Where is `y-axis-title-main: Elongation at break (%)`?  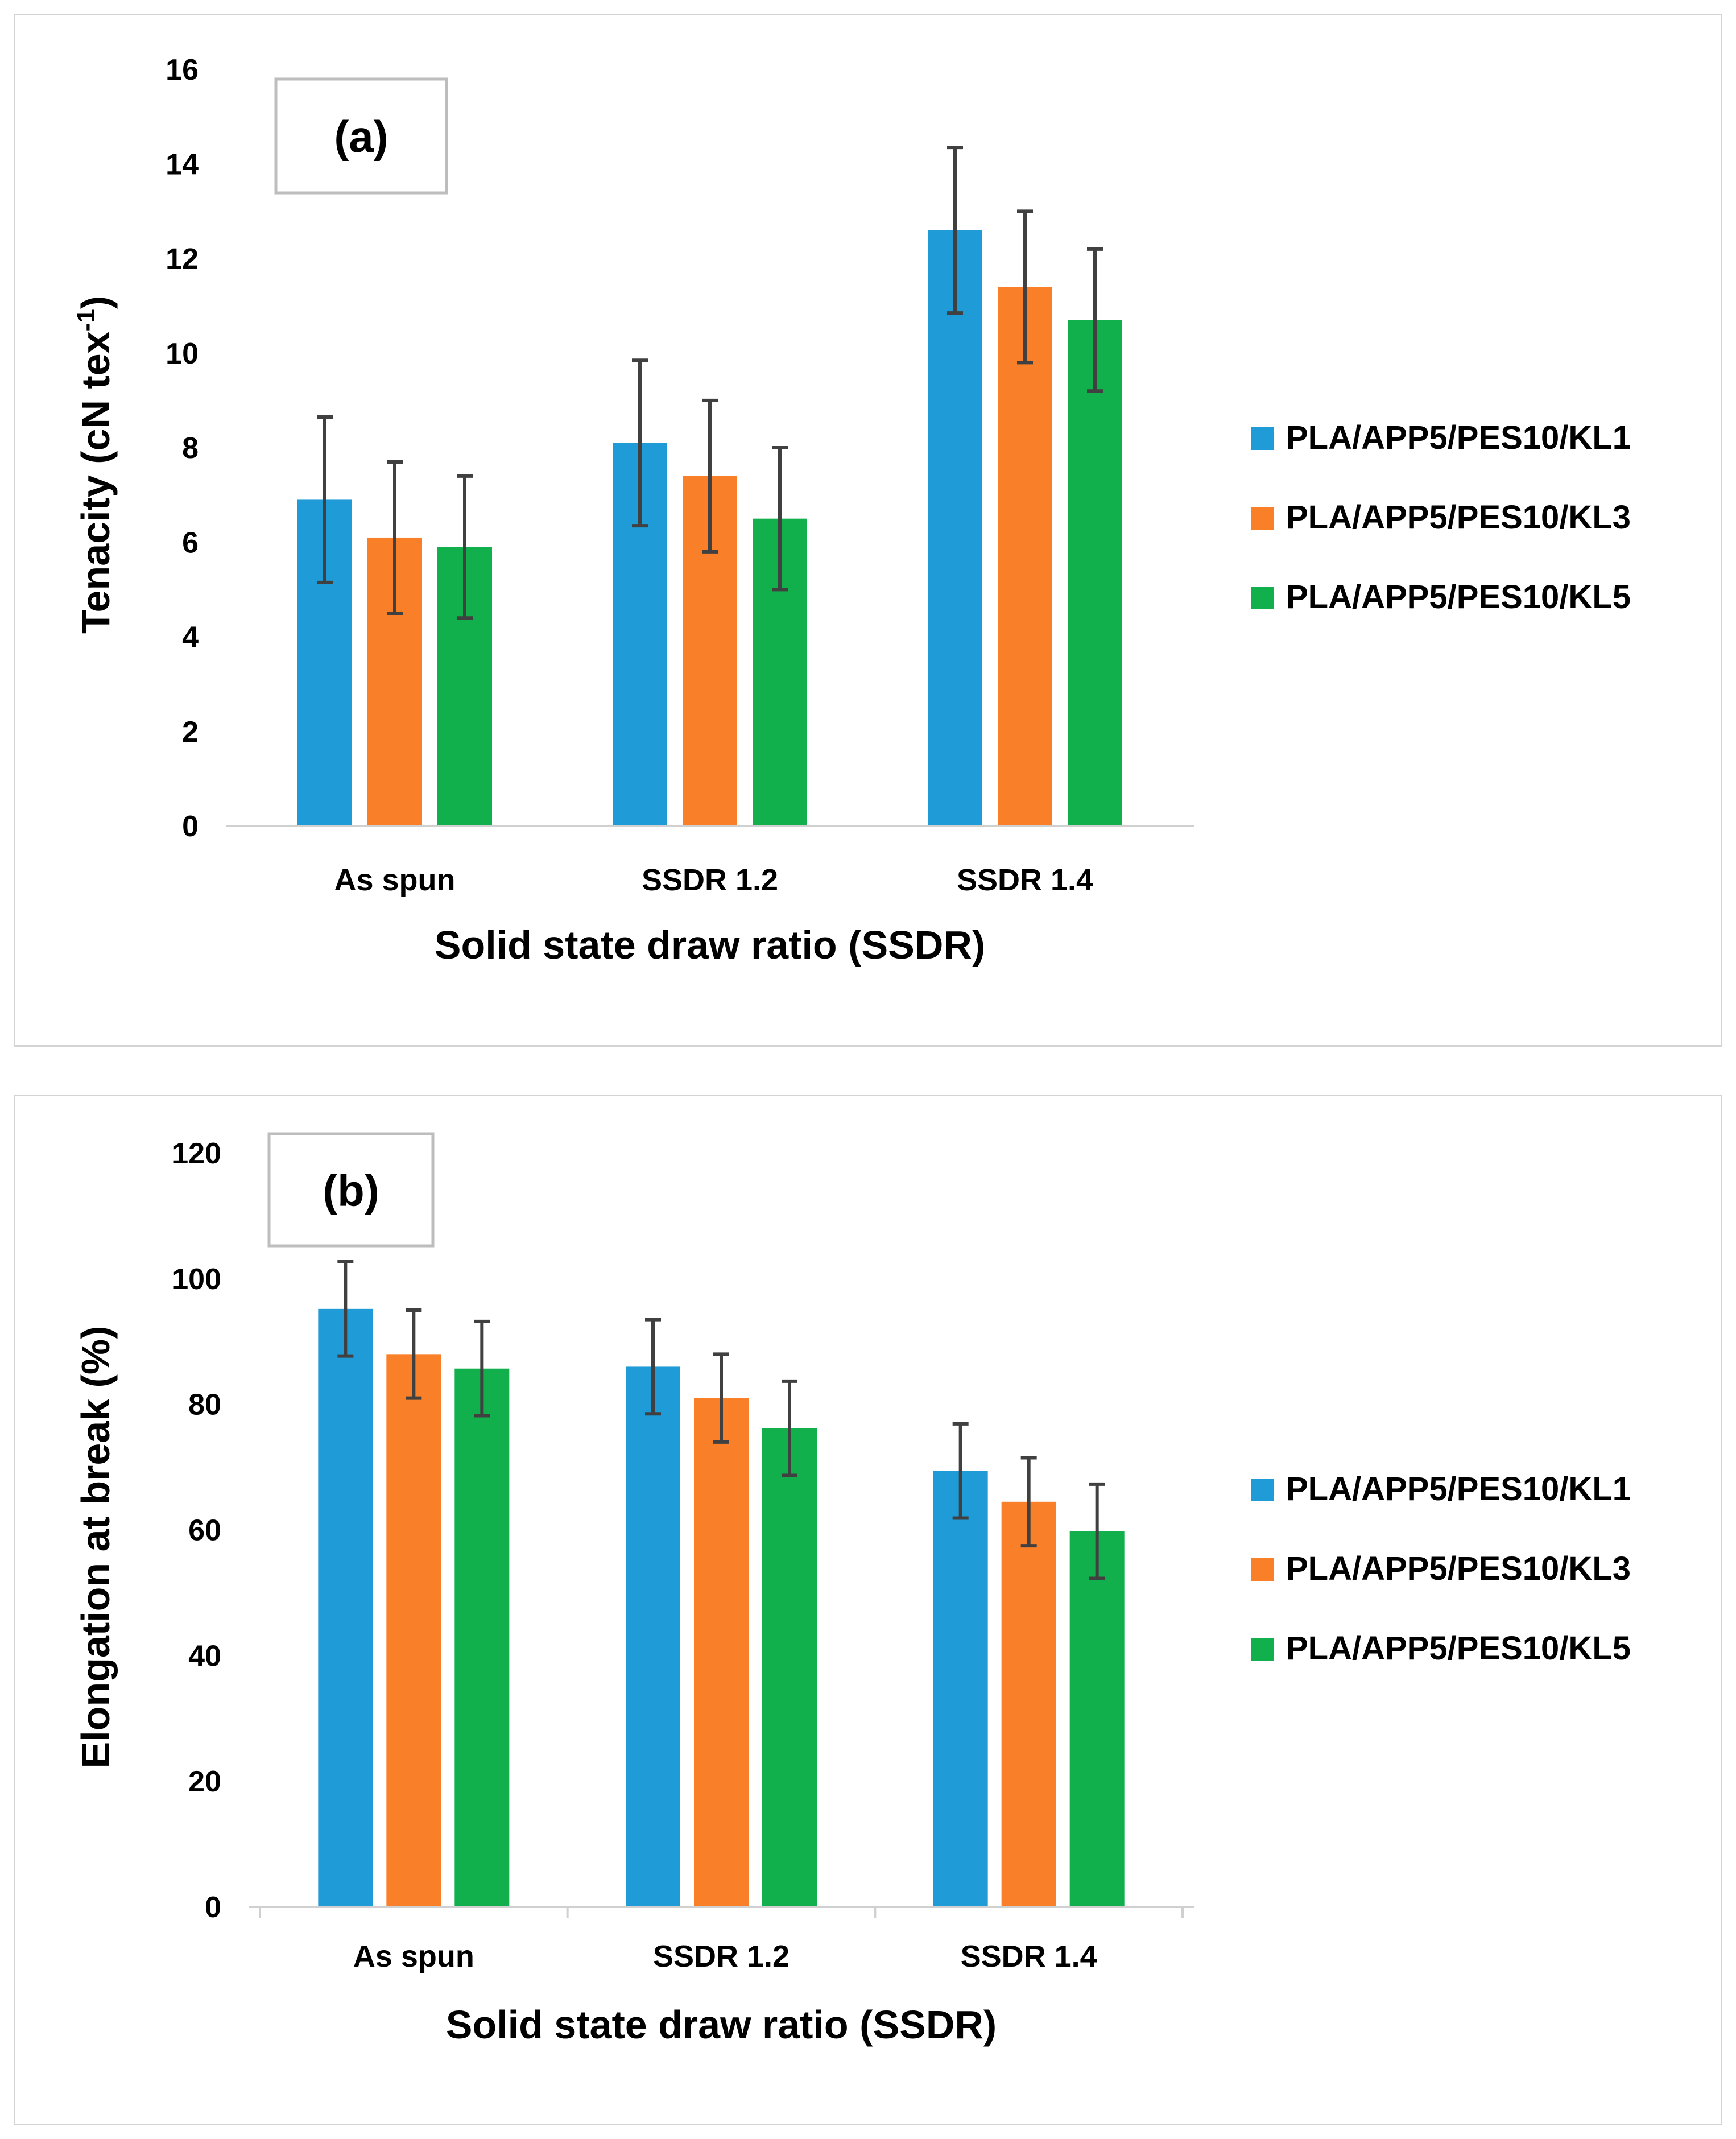
y-axis-title-main: Elongation at break (%) is located at coordinates (96, 1547).